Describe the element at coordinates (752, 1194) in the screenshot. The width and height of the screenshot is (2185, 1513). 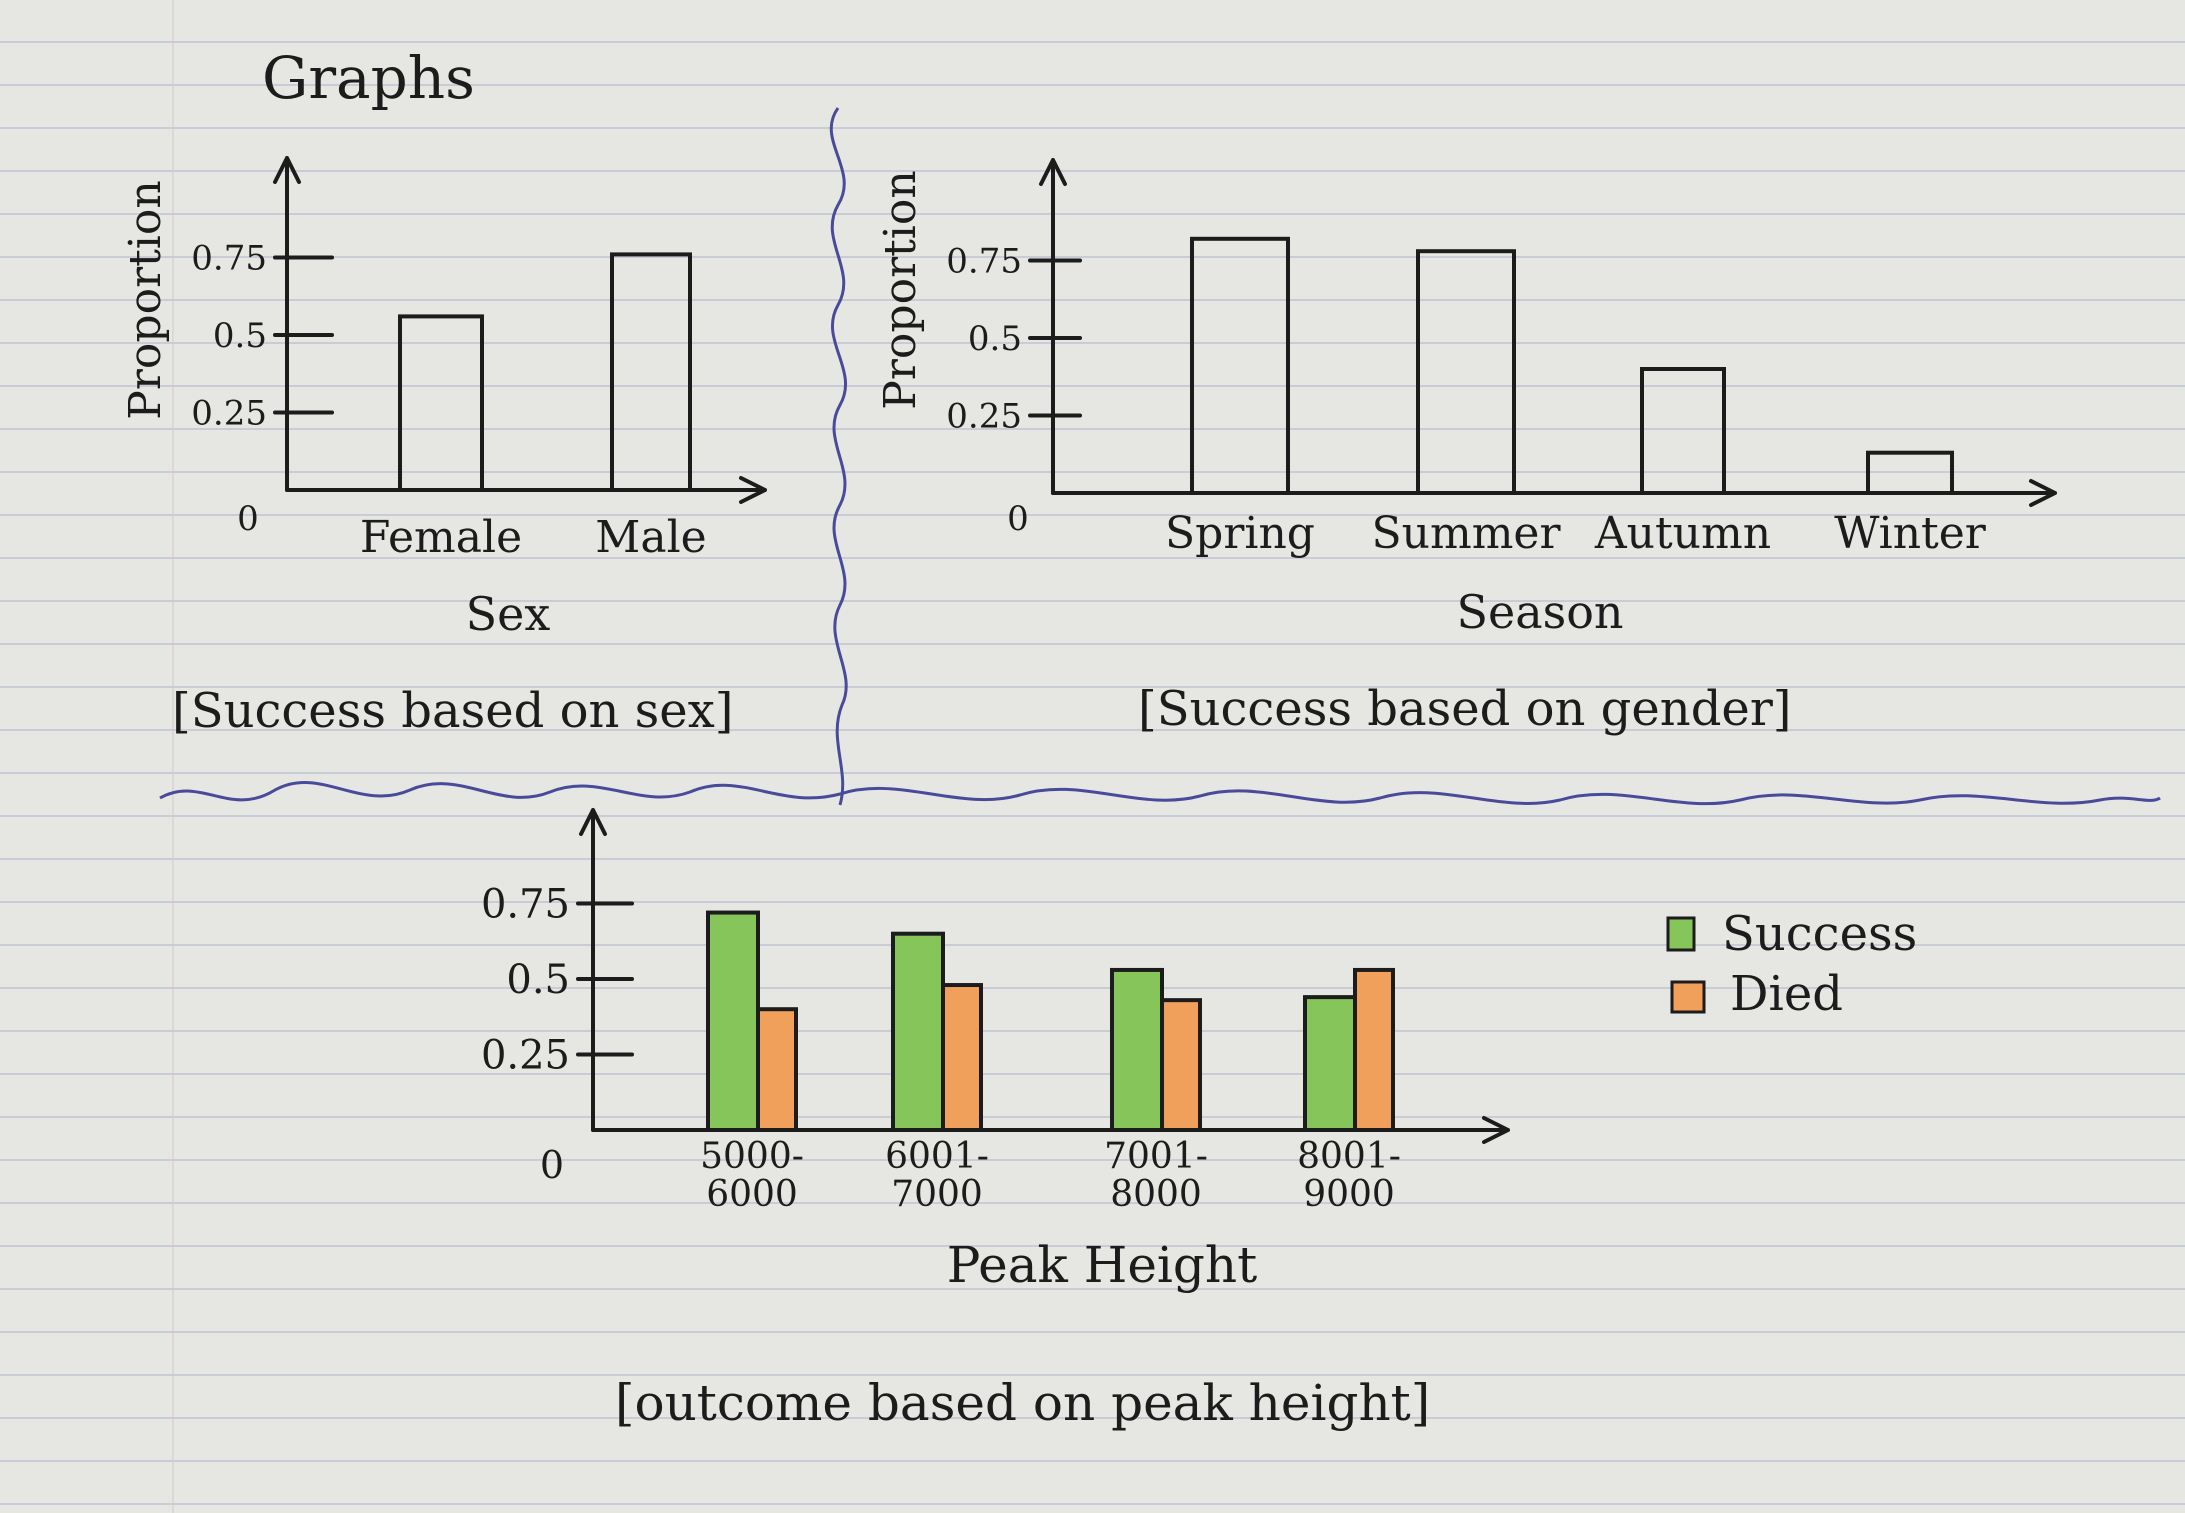
I see `chart3-category-label: 6000` at that location.